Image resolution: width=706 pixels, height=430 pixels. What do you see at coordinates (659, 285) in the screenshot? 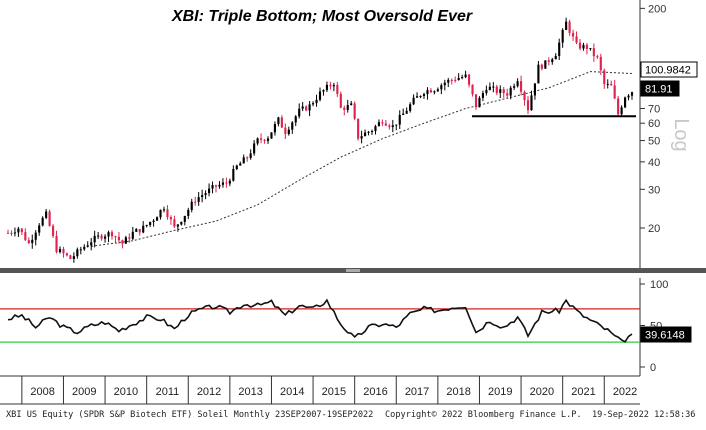
I see `osc-tick-label-100: 100` at bounding box center [659, 285].